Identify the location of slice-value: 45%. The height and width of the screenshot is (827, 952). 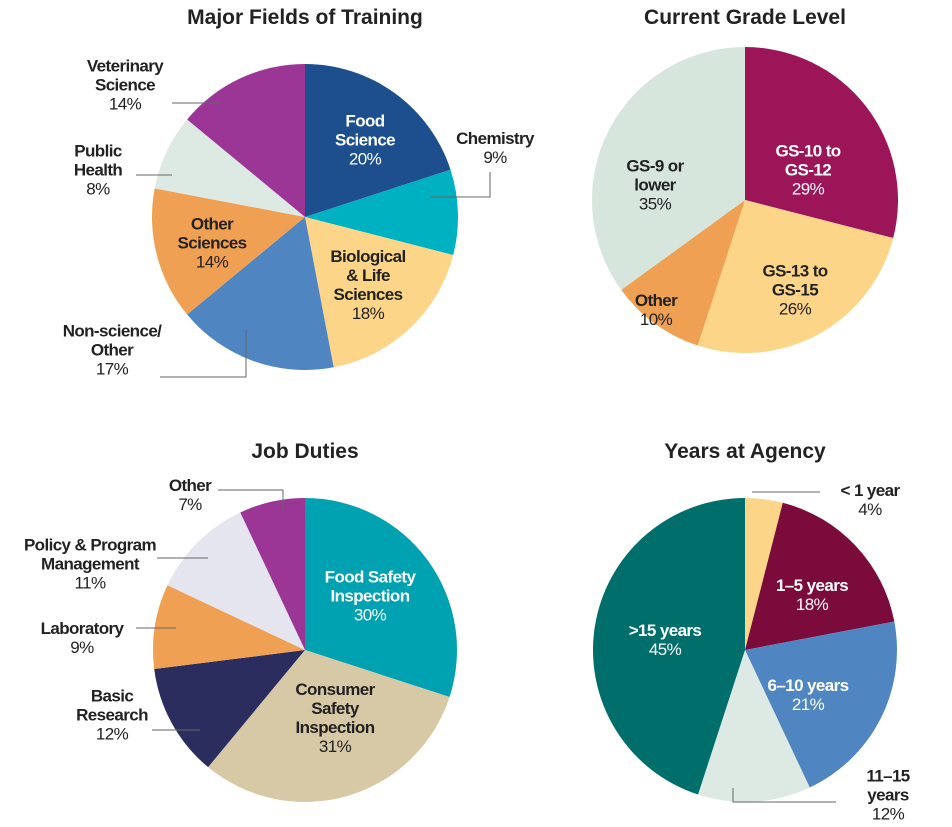
(665, 649).